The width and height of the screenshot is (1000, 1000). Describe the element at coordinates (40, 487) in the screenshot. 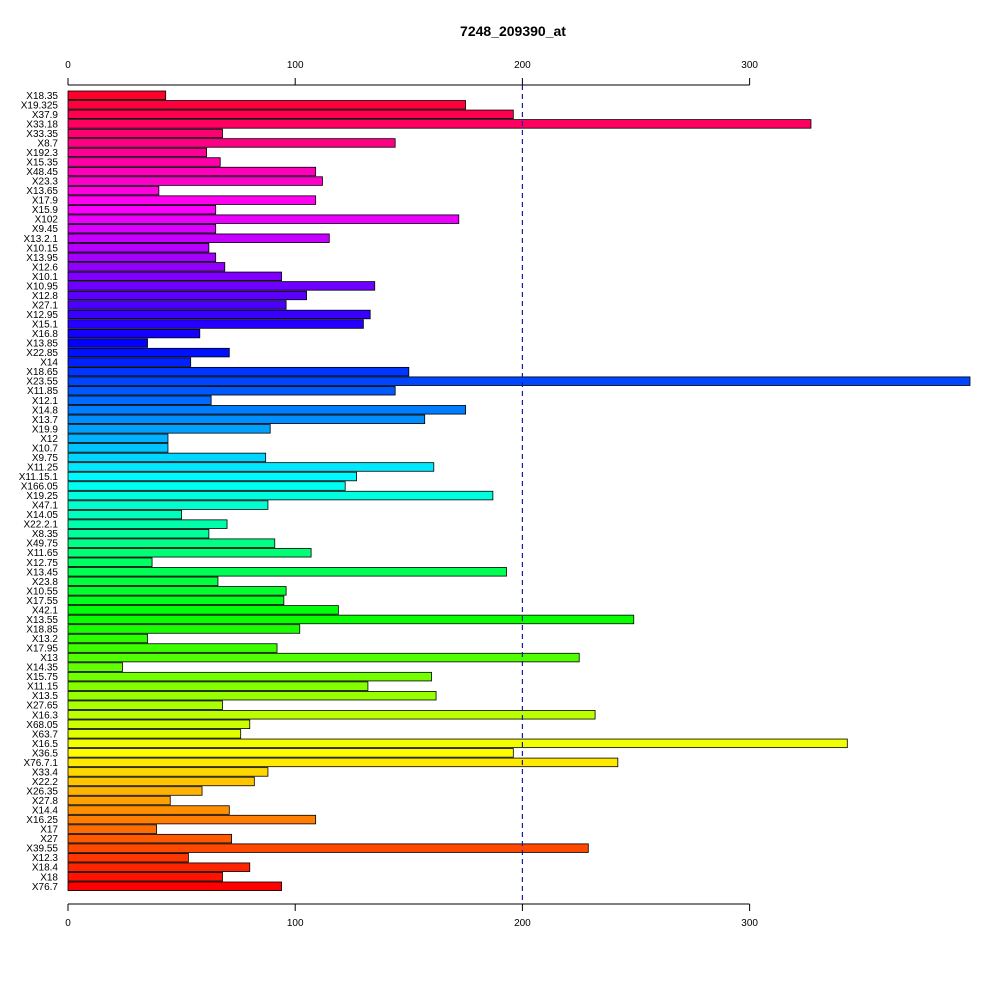

I see `category-label-42: X166.05` at that location.